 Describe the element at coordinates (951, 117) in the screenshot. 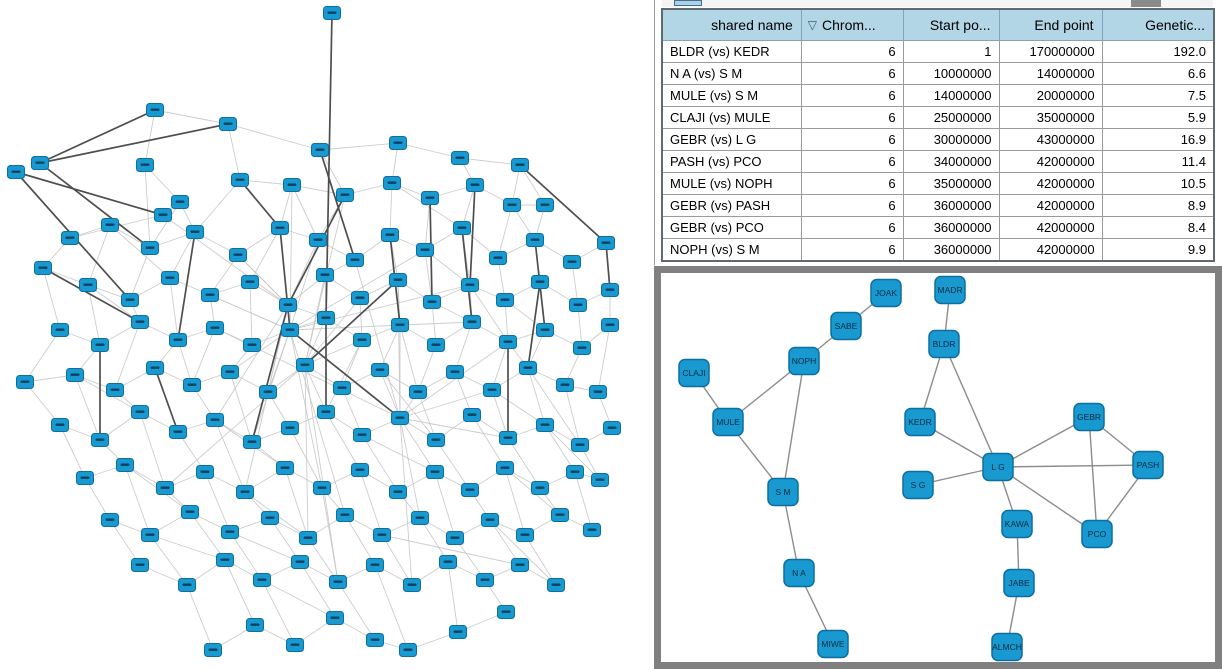

I see `cell-value: 25000000` at that location.